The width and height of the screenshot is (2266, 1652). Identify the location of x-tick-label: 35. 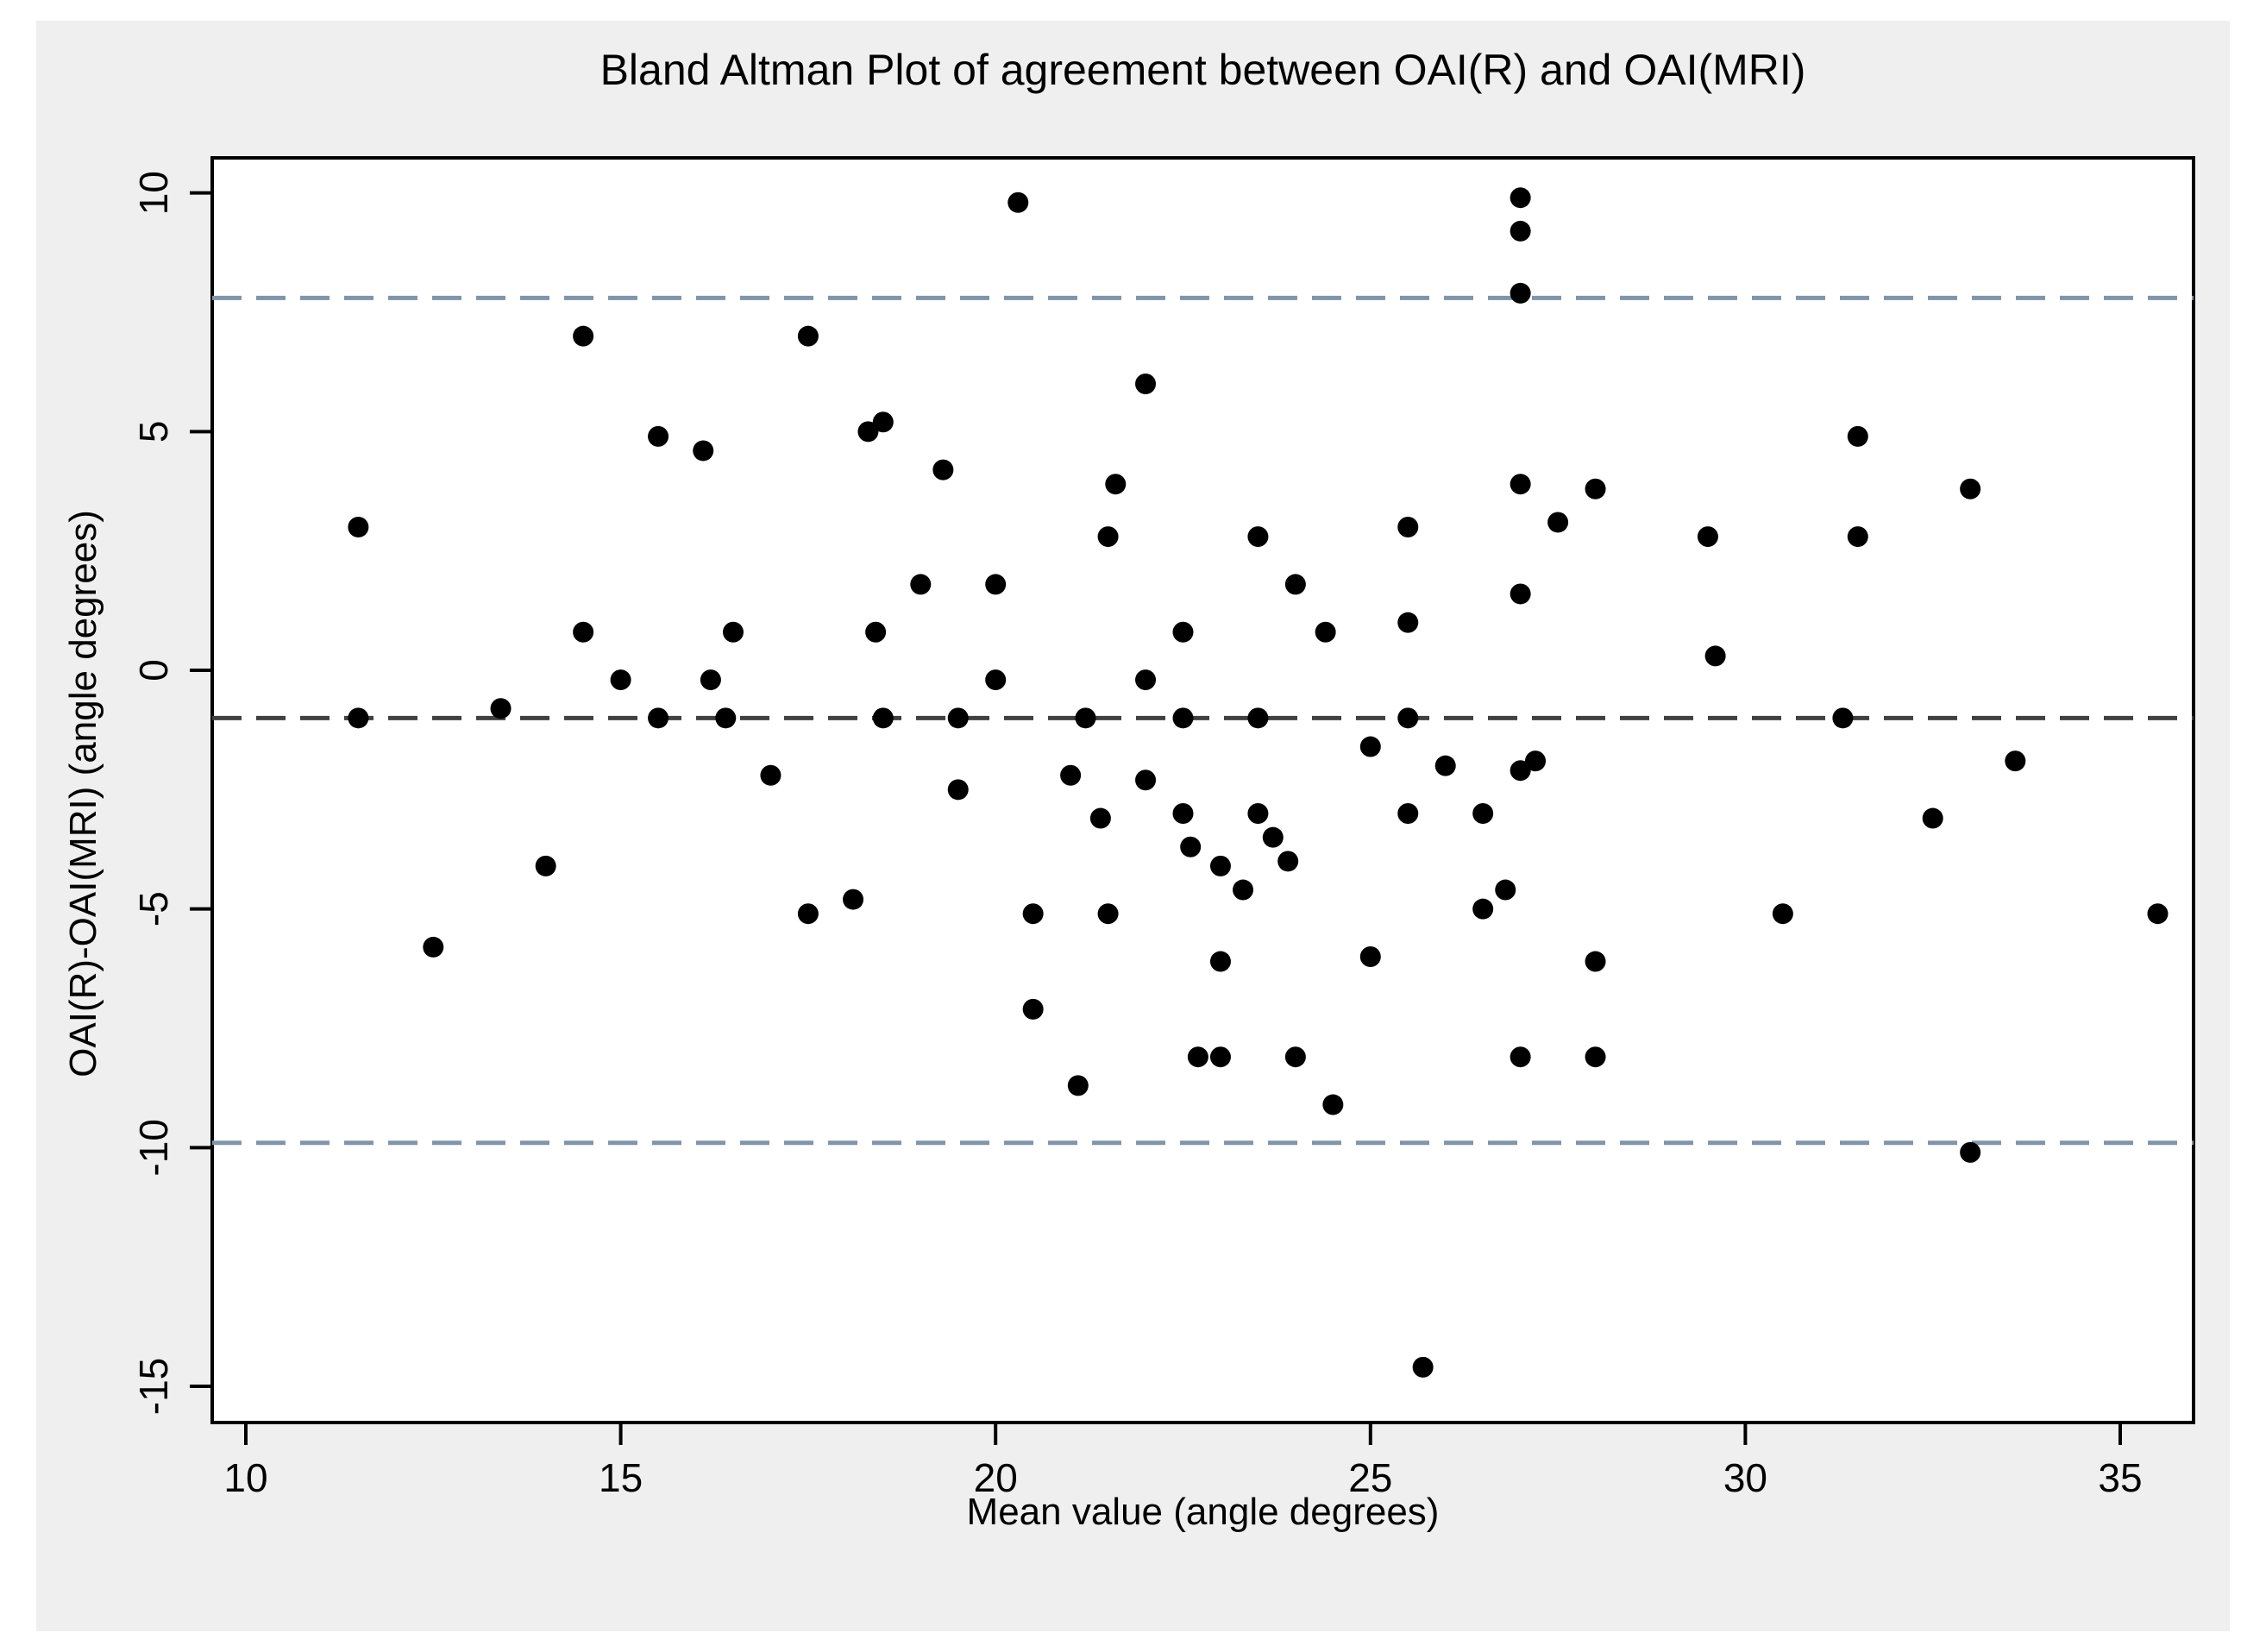
(2120, 1477).